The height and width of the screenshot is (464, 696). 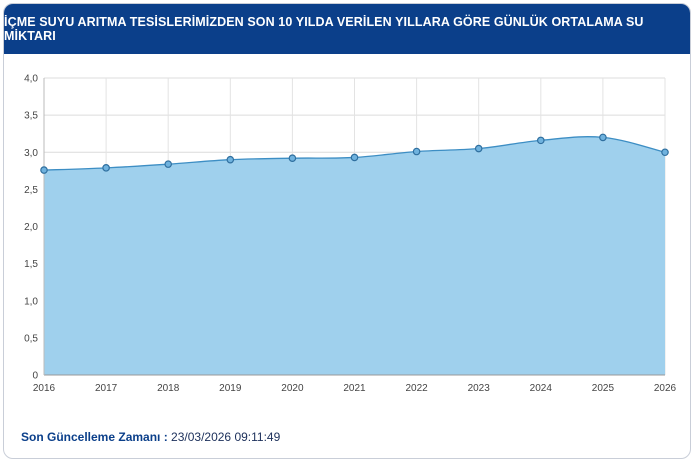 What do you see at coordinates (603, 388) in the screenshot?
I see `x-tick-label: 2025` at bounding box center [603, 388].